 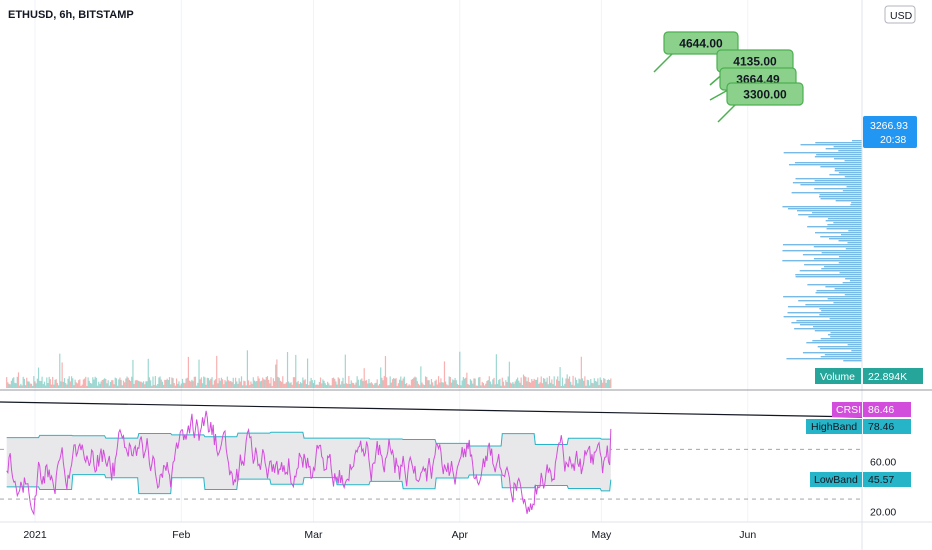 I want to click on crsi-tick-label: 20.00, so click(x=883, y=512).